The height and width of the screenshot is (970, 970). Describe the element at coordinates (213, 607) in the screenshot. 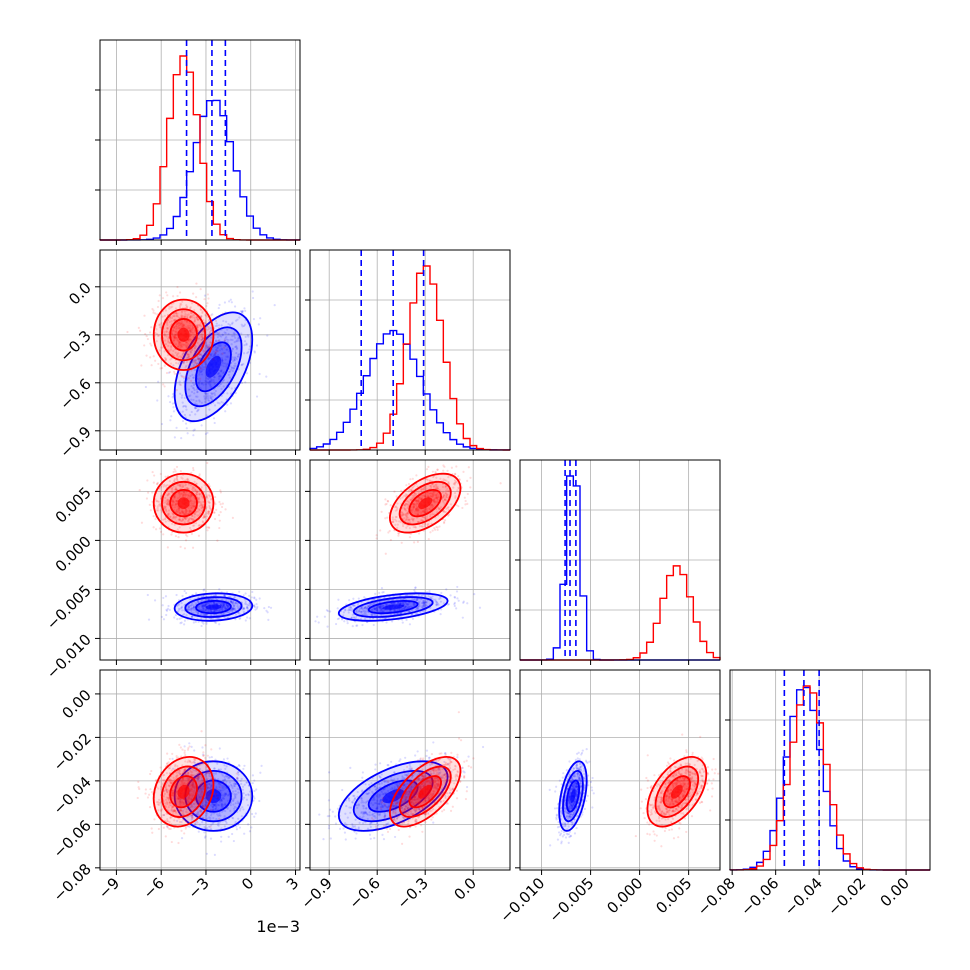

I see `contour-blue` at that location.